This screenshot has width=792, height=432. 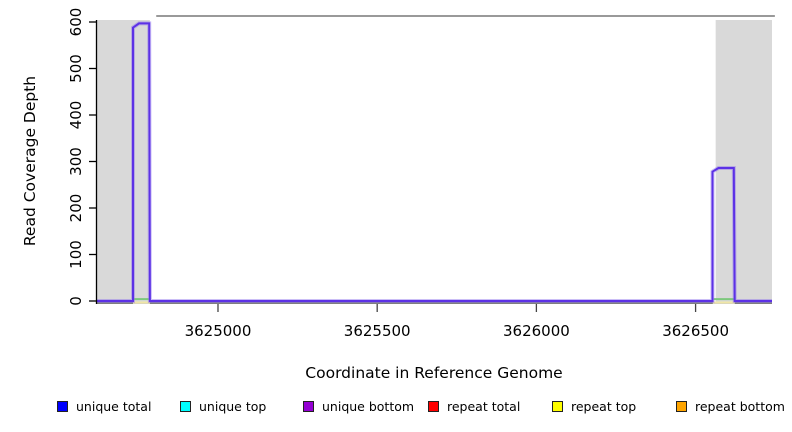 I want to click on legend-item-unique-total: unique total, so click(x=104, y=406).